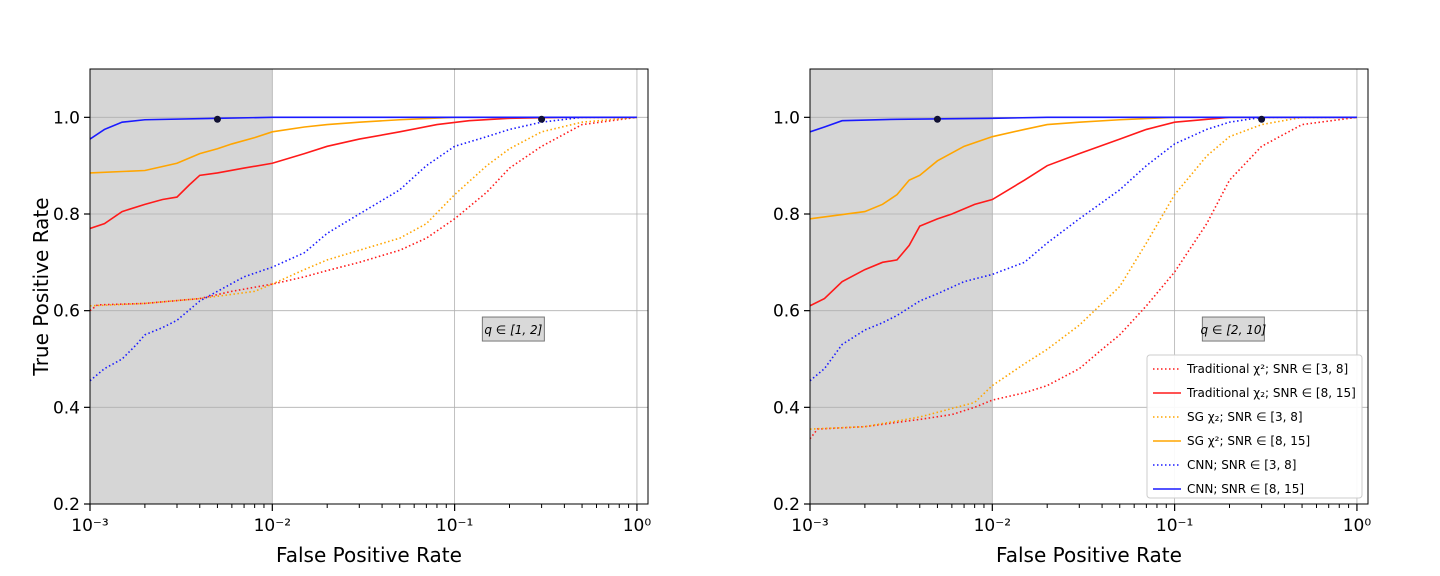  What do you see at coordinates (1271, 393) in the screenshot?
I see `legend-label: Traditional χ₂; SNR ∈ [8, 15]` at bounding box center [1271, 393].